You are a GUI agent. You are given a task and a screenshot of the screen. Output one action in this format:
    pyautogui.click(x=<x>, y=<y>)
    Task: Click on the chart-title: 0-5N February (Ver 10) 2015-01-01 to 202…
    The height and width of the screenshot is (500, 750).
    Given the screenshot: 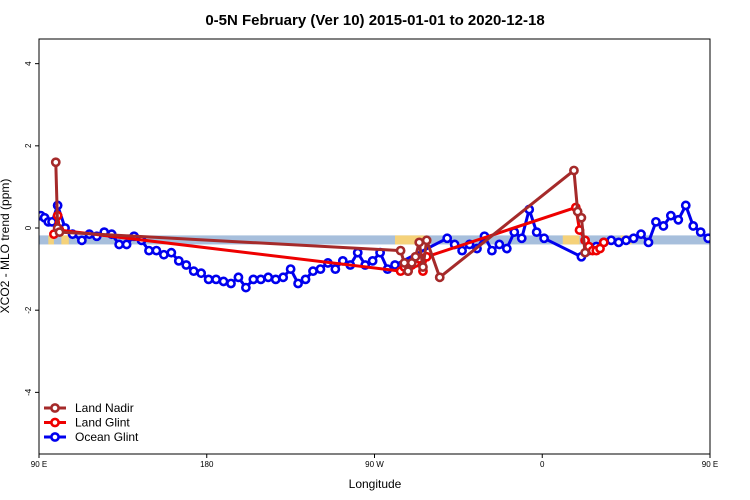 What is the action you would take?
    pyautogui.click(x=374, y=20)
    